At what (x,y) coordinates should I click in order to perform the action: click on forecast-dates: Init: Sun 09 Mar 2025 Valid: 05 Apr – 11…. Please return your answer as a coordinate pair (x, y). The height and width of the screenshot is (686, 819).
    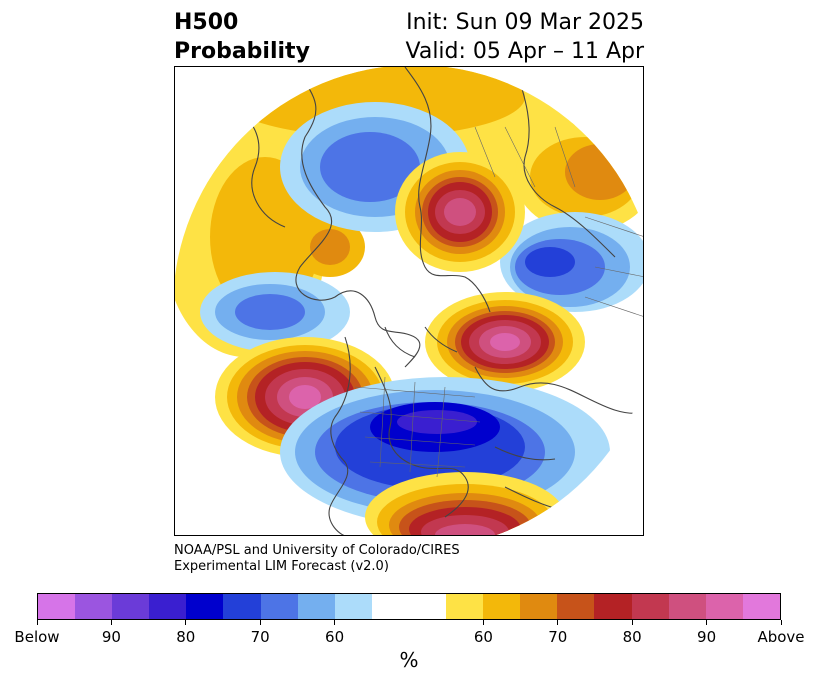
    Looking at the image, I should click on (525, 37).